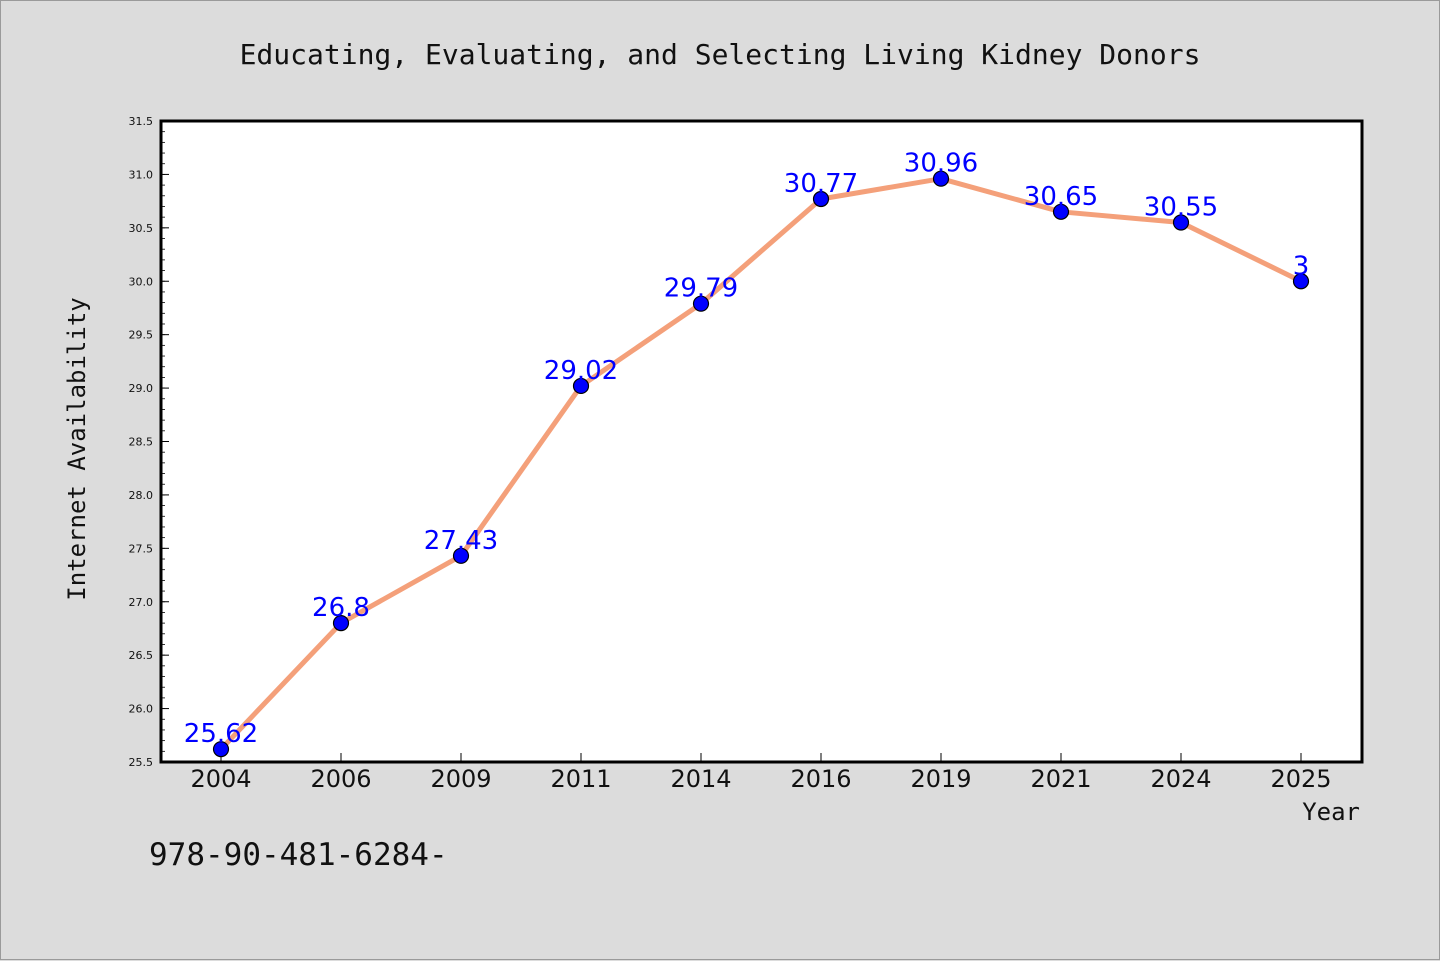 The height and width of the screenshot is (961, 1440). I want to click on y-tick-label: 31.0, so click(141, 174).